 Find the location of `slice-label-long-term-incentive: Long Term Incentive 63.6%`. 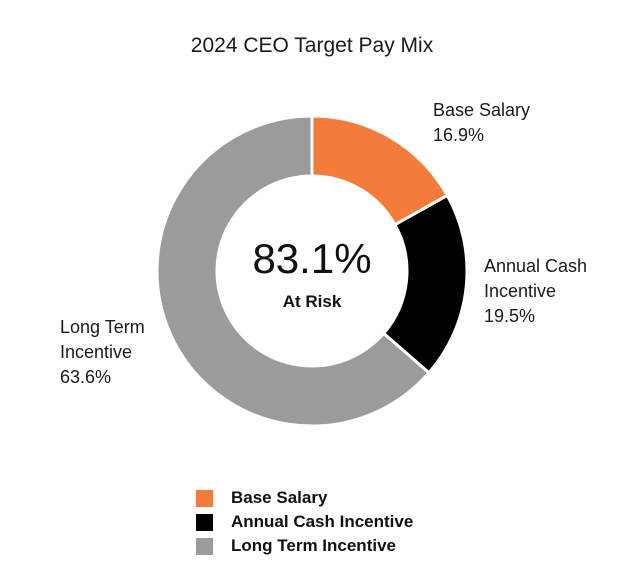

slice-label-long-term-incentive: Long Term Incentive 63.6% is located at coordinates (102, 352).